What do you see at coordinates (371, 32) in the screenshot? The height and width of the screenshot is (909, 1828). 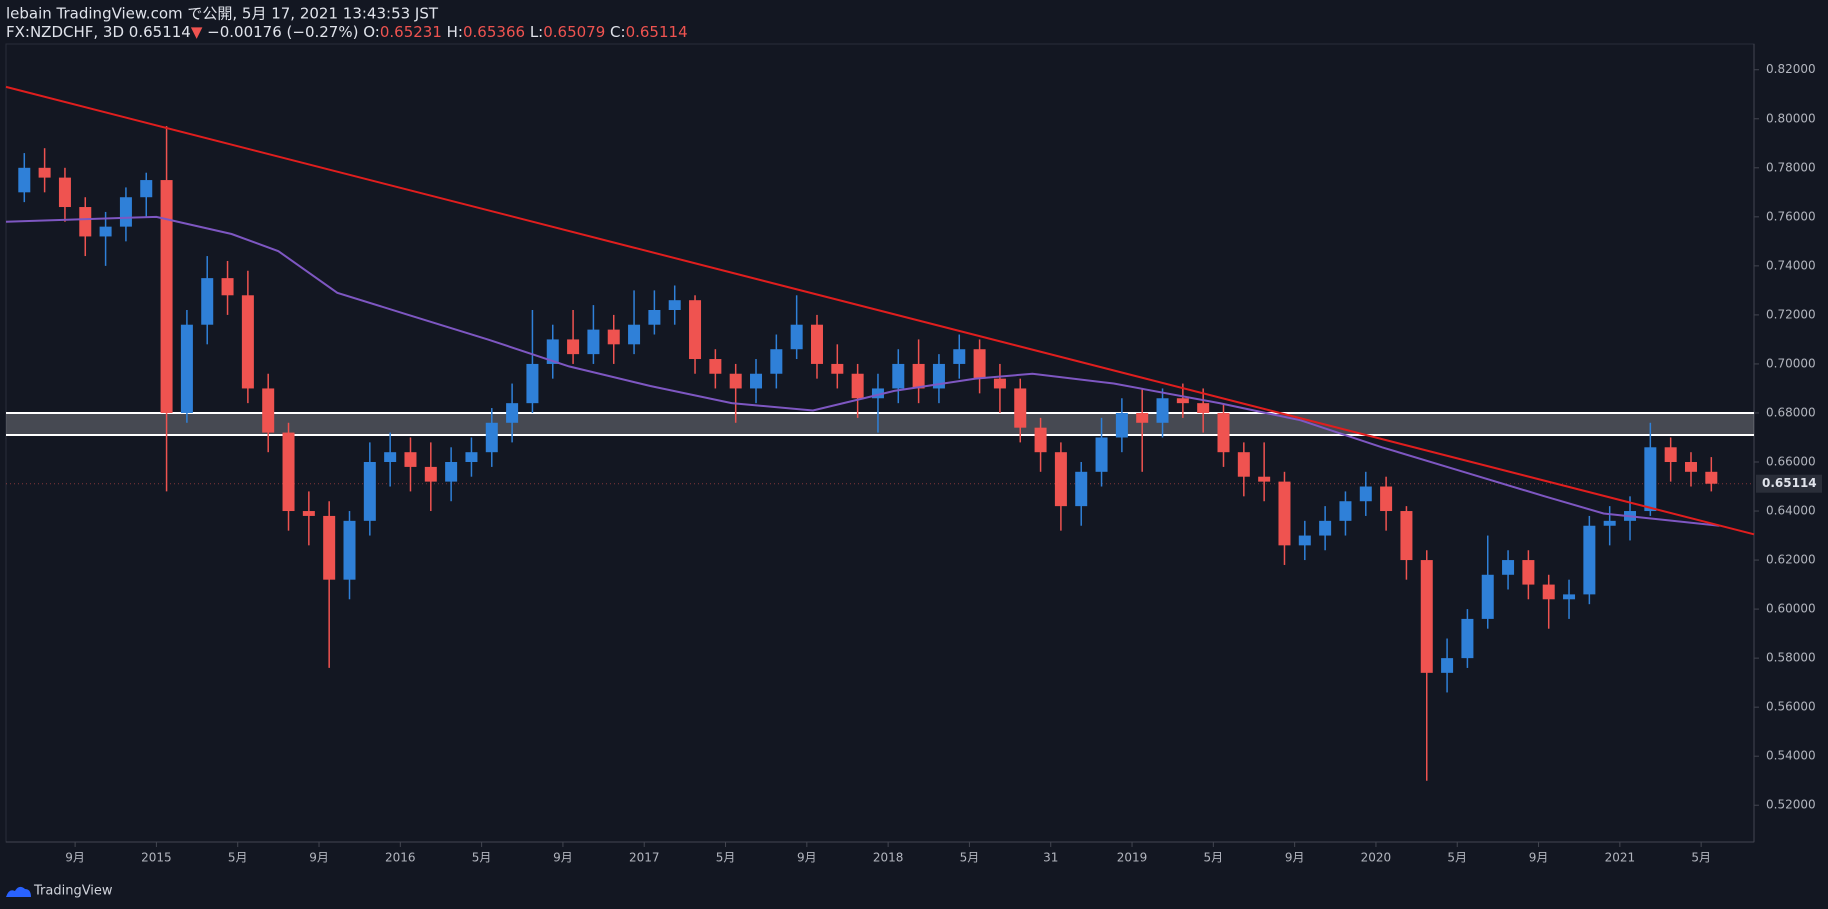 I see `o-label: O:` at bounding box center [371, 32].